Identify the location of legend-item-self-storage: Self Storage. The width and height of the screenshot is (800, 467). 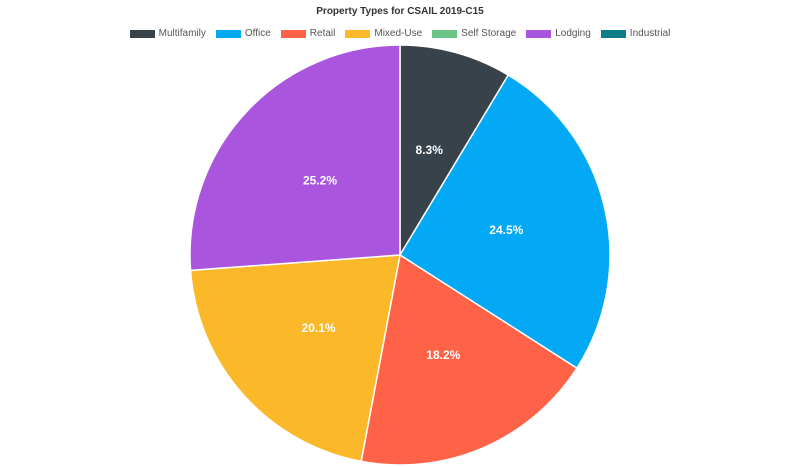
(474, 33).